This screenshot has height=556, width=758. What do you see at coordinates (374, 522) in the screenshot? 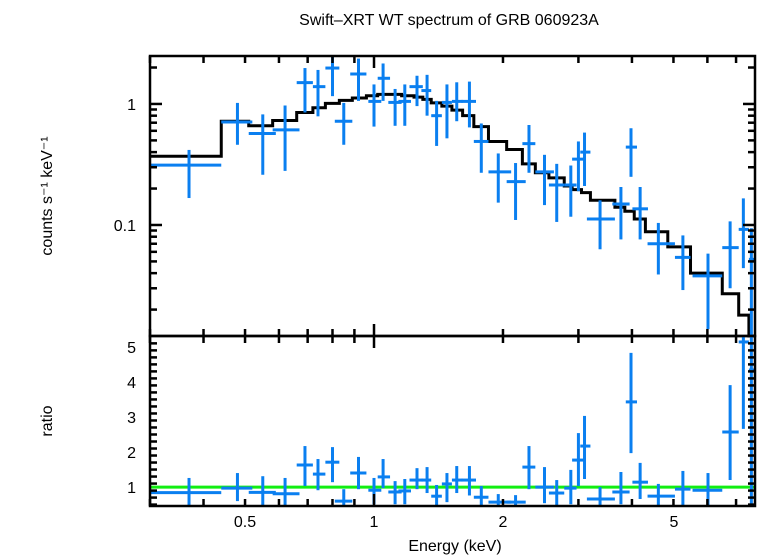
I see `x-tick-label-1: 1` at bounding box center [374, 522].